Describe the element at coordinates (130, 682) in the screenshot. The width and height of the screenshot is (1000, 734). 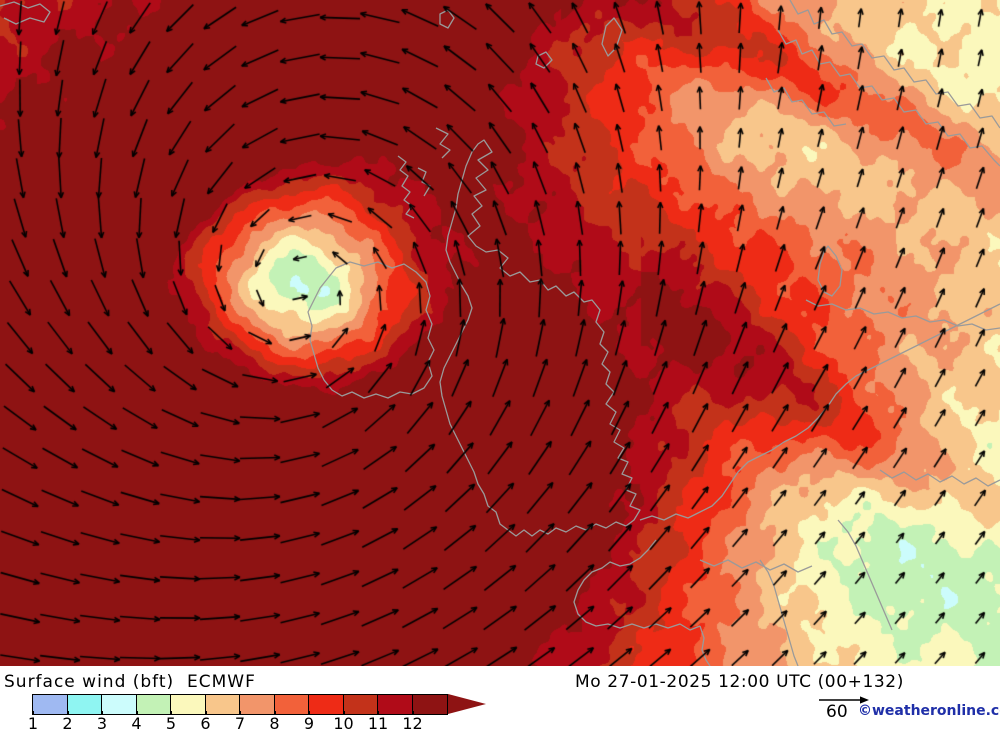
I see `page-title: Surface wind (bft) ECMWF` at that location.